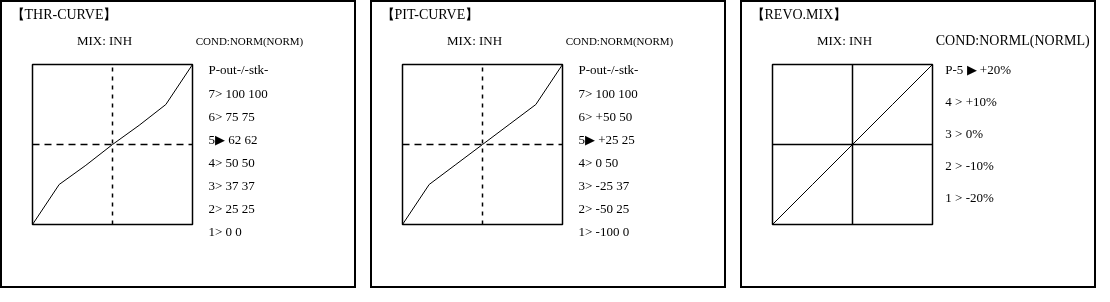 The height and width of the screenshot is (302, 1110). I want to click on chart-title: 【PIT-CURVE】, so click(430, 14).